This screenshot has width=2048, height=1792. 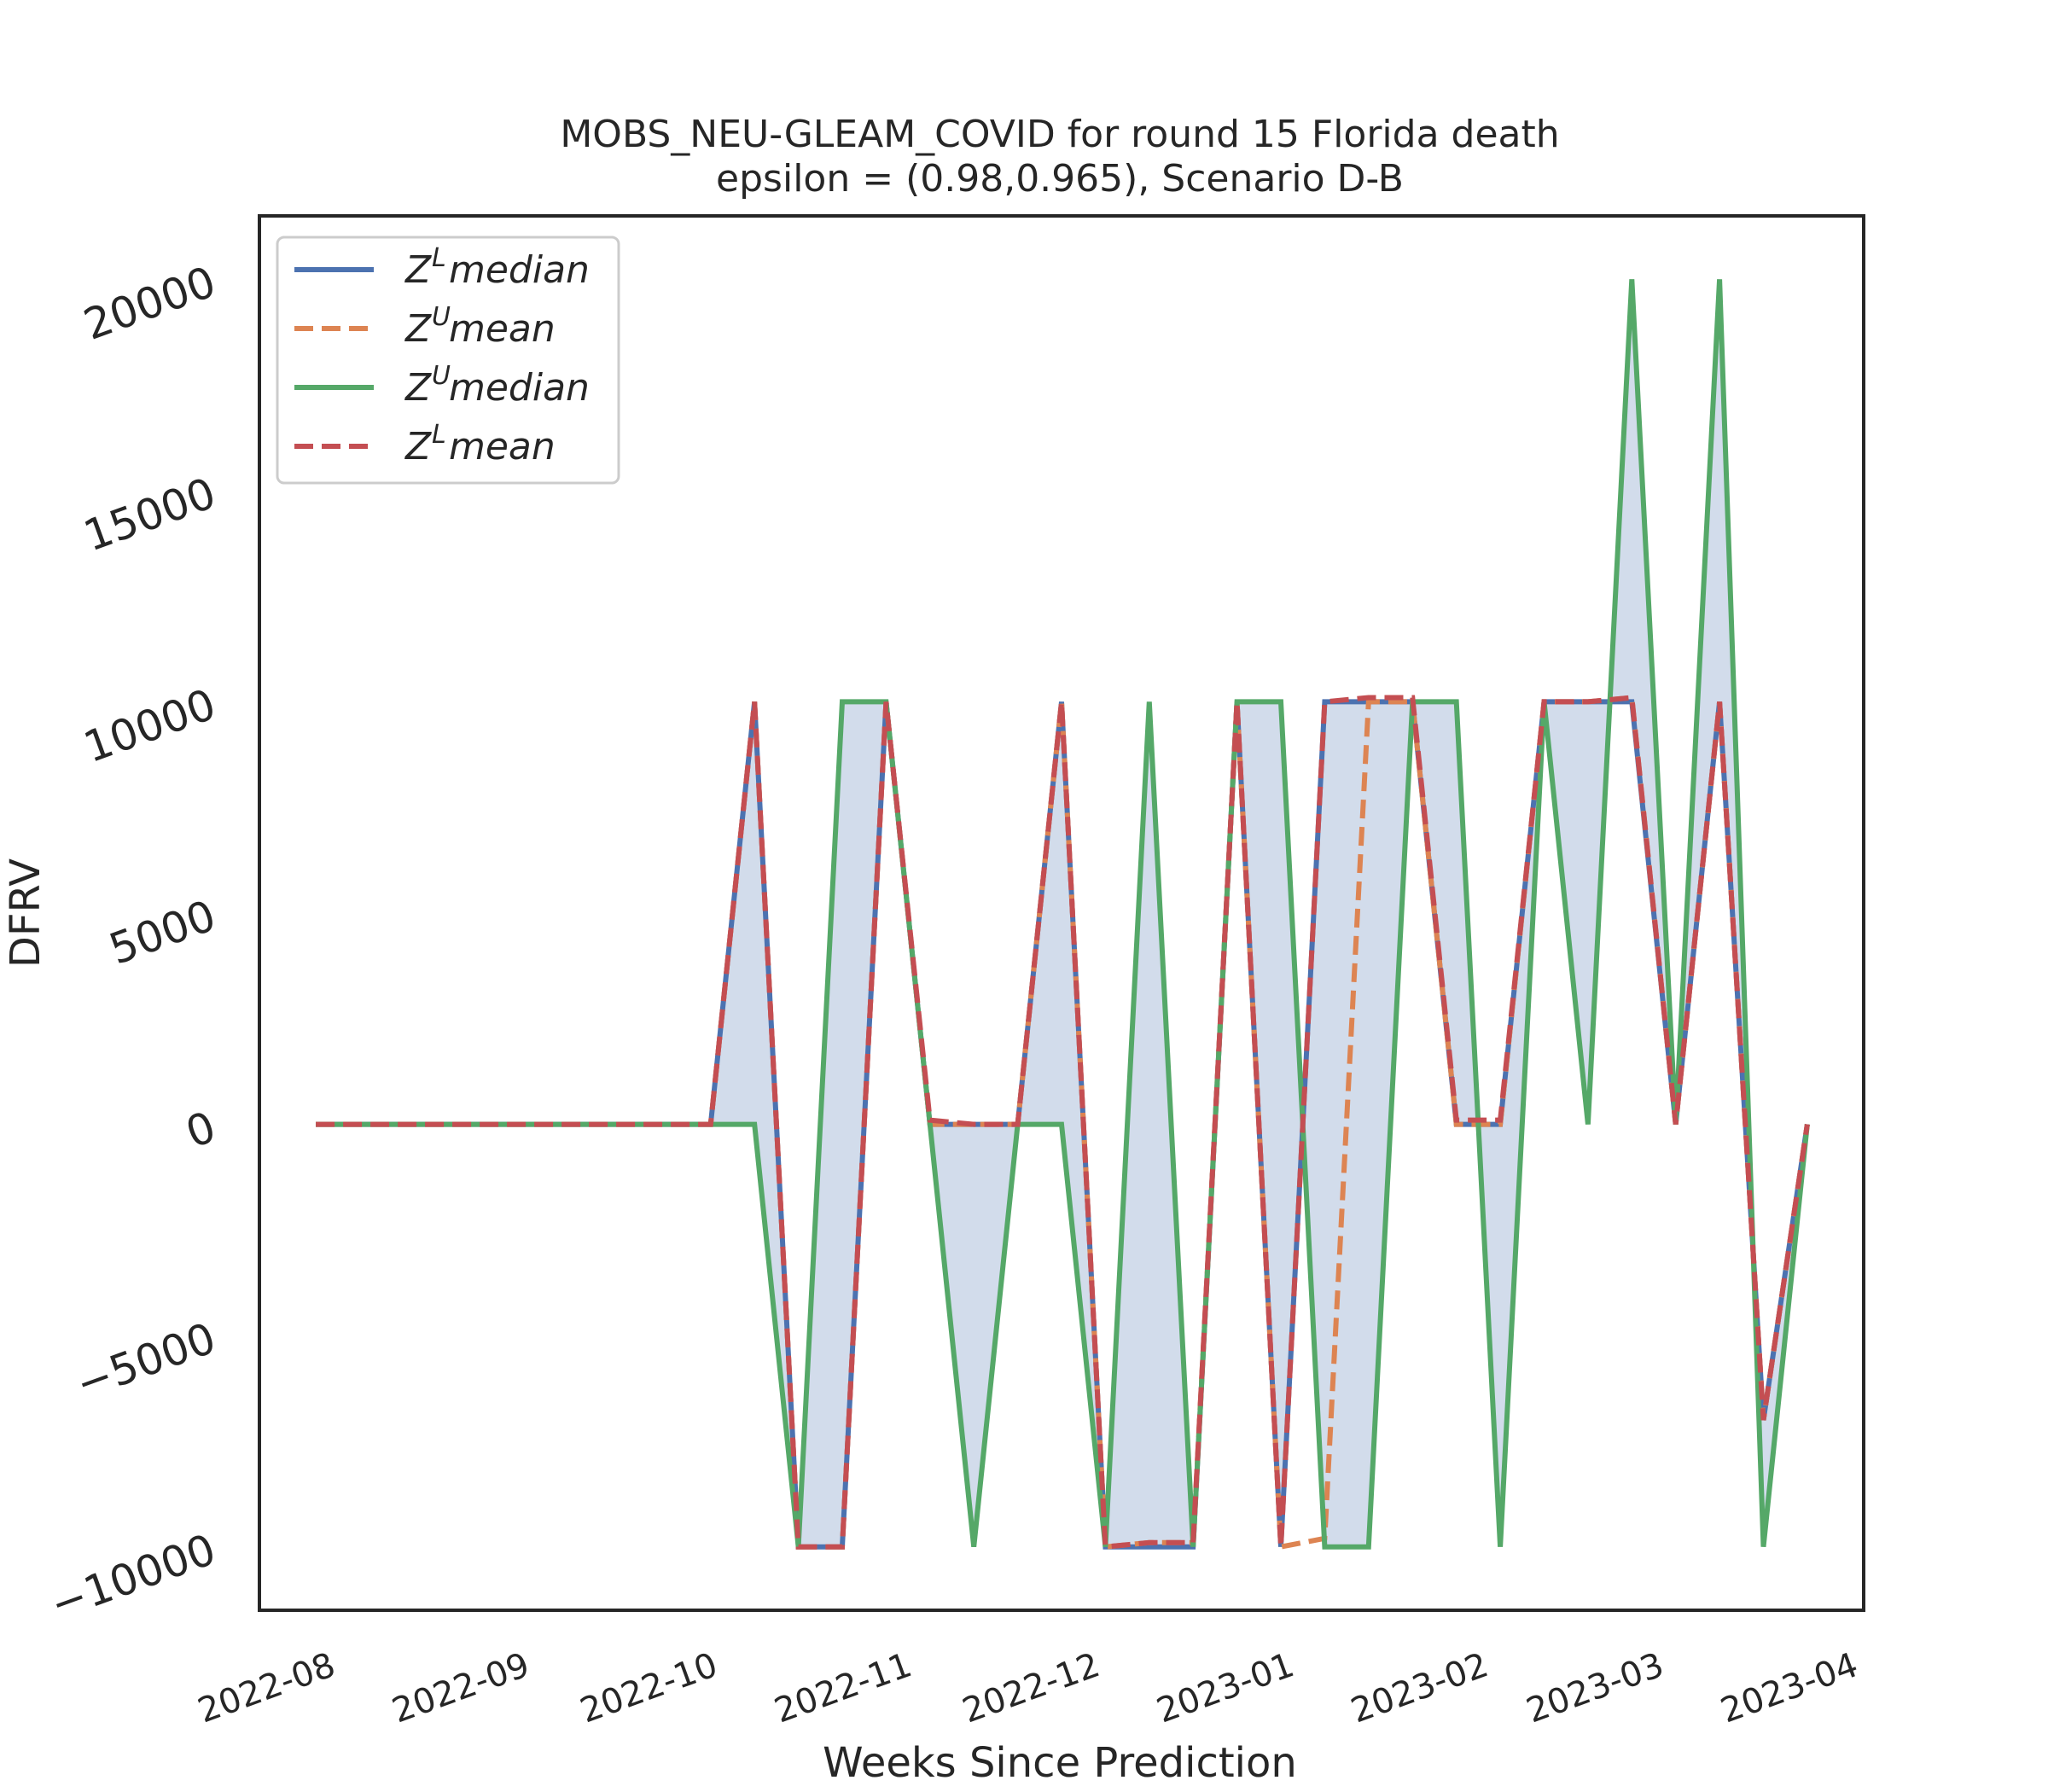 What do you see at coordinates (1060, 1763) in the screenshot?
I see `x-axis-label: Weeks Since Prediction` at bounding box center [1060, 1763].